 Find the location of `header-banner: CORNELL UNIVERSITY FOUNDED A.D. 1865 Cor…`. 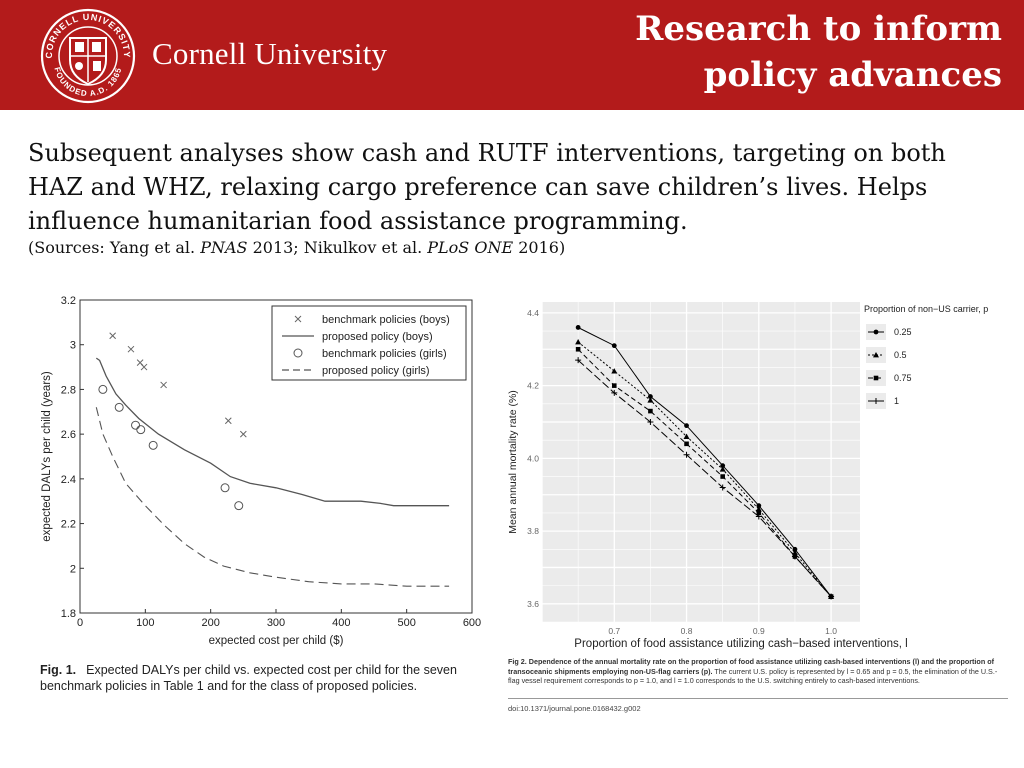

header-banner: CORNELL UNIVERSITY FOUNDED A.D. 1865 Cor… is located at coordinates (512, 55).